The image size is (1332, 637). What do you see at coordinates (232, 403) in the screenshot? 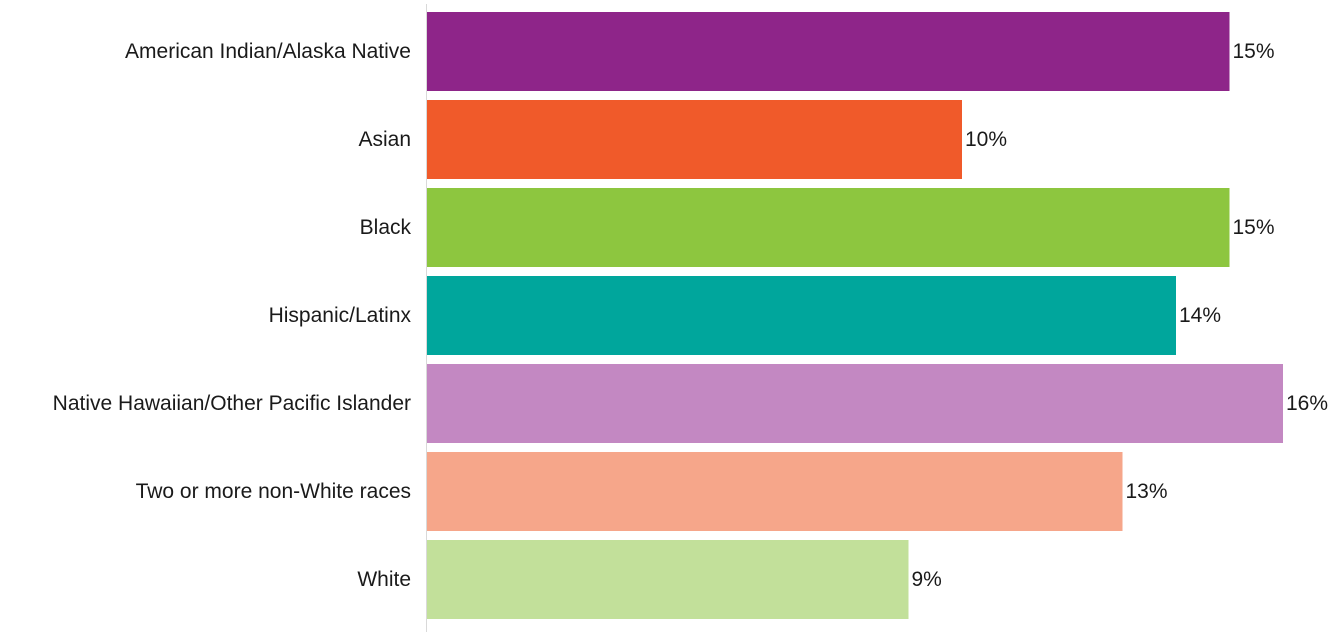
I see `category-label-4: Native Hawaiian/Other Pacific Islander` at bounding box center [232, 403].